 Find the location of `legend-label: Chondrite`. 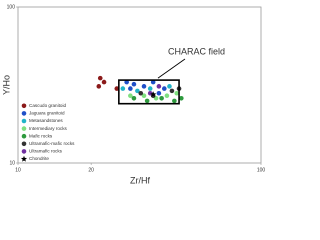

legend-label: Chondrite is located at coordinates (39, 158).